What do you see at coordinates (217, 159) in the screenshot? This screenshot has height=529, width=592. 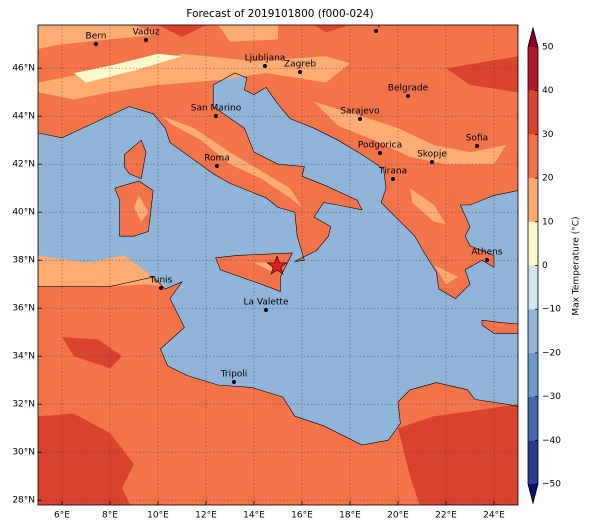 I see `city-label: Roma` at bounding box center [217, 159].